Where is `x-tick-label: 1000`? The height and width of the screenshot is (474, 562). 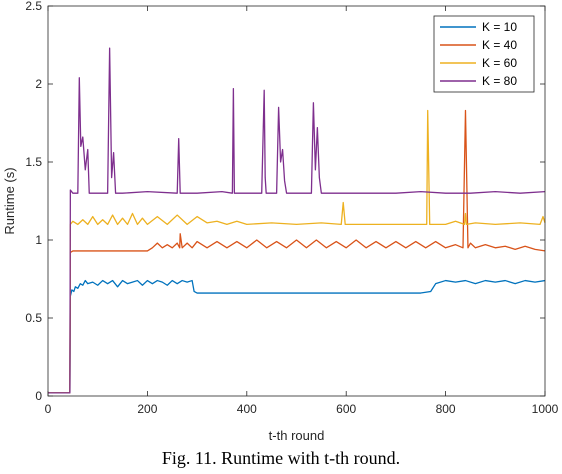 x-tick-label: 1000 is located at coordinates (545, 409).